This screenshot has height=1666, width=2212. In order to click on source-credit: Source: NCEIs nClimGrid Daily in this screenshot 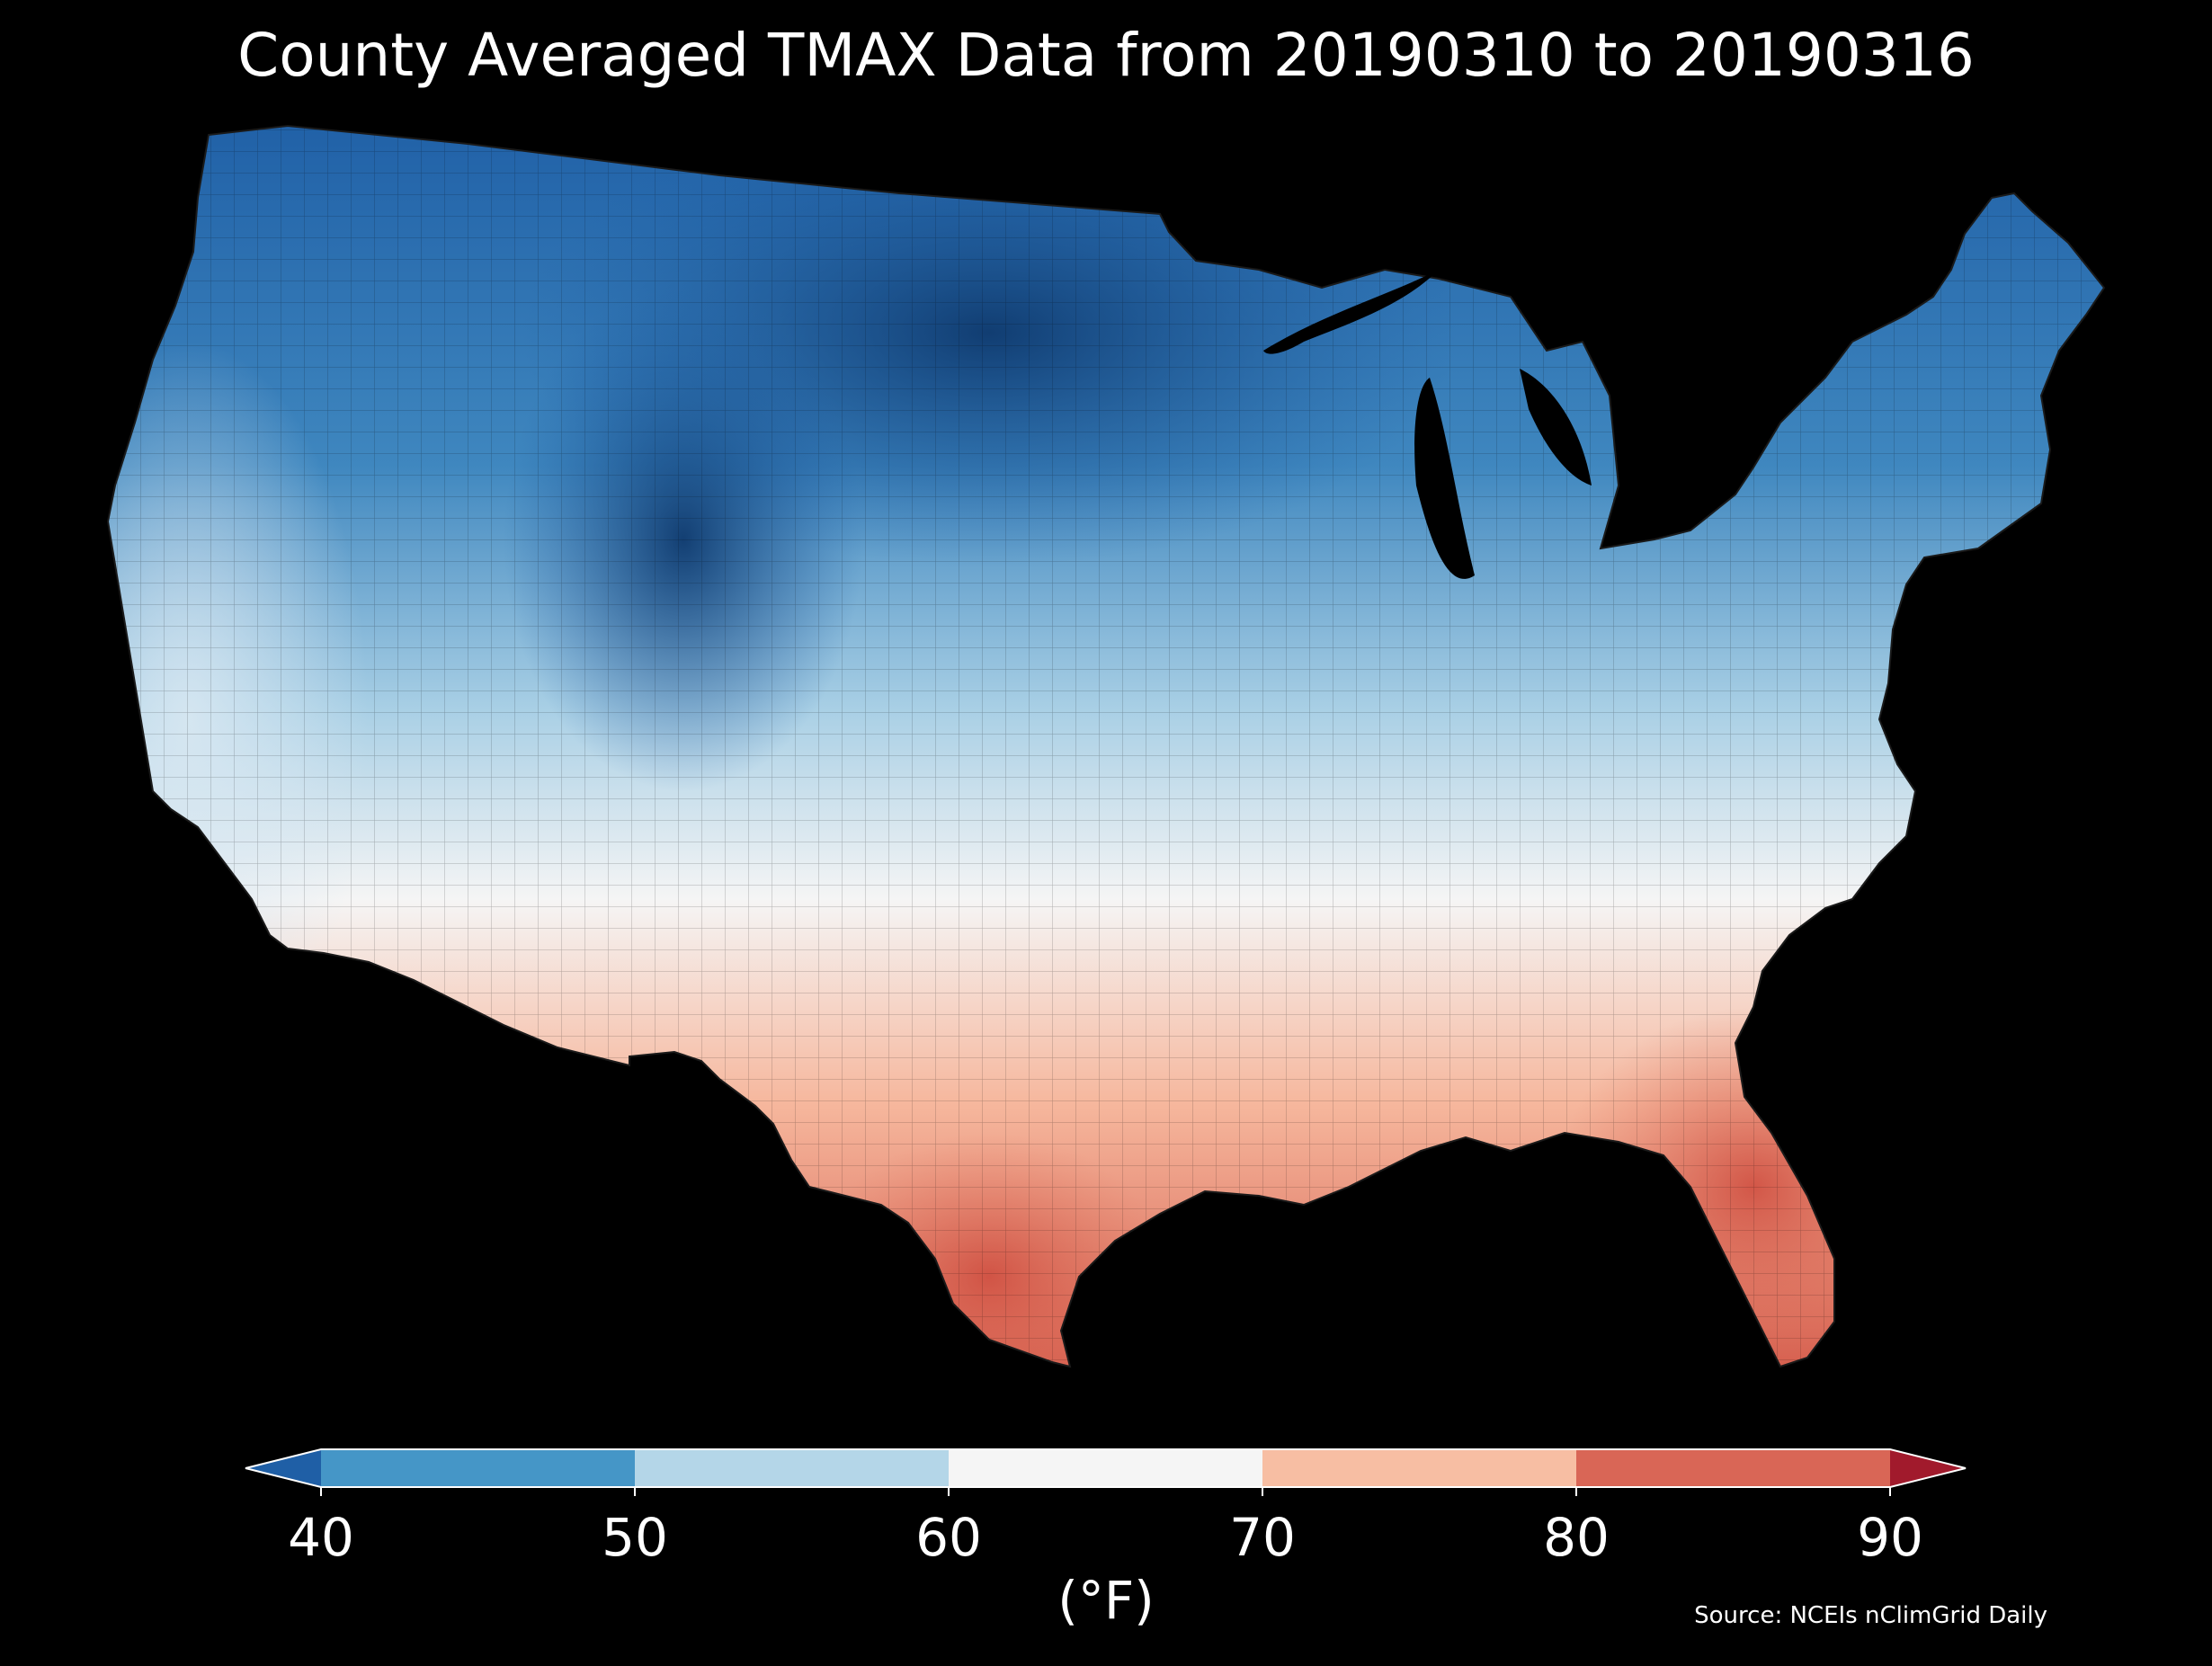, I will do `click(1870, 1615)`.